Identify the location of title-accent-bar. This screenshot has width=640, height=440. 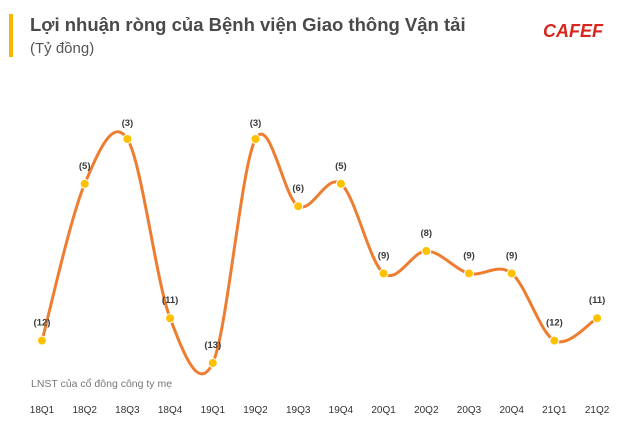
(11, 35).